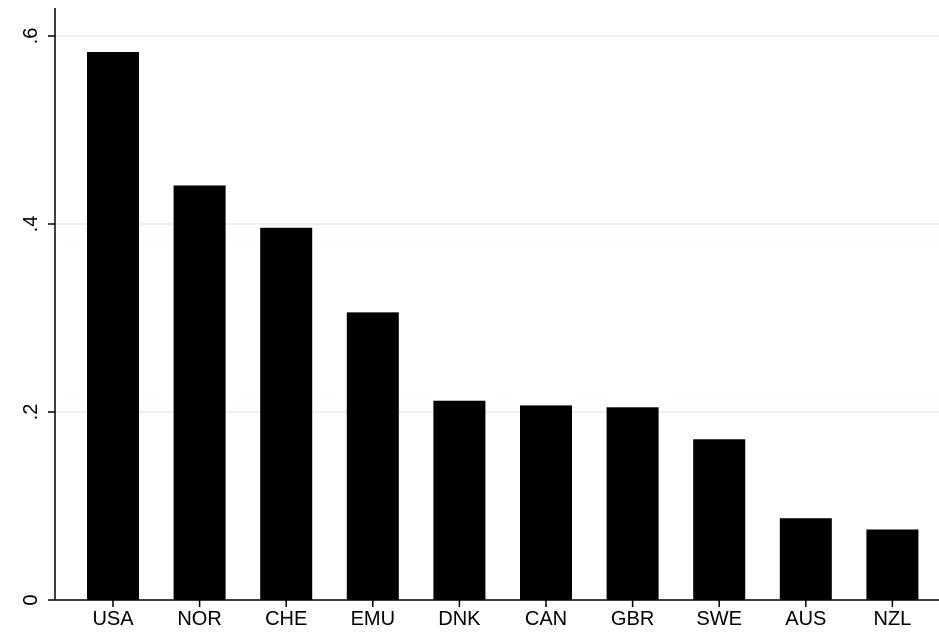  What do you see at coordinates (805, 559) in the screenshot?
I see `bar-aus` at bounding box center [805, 559].